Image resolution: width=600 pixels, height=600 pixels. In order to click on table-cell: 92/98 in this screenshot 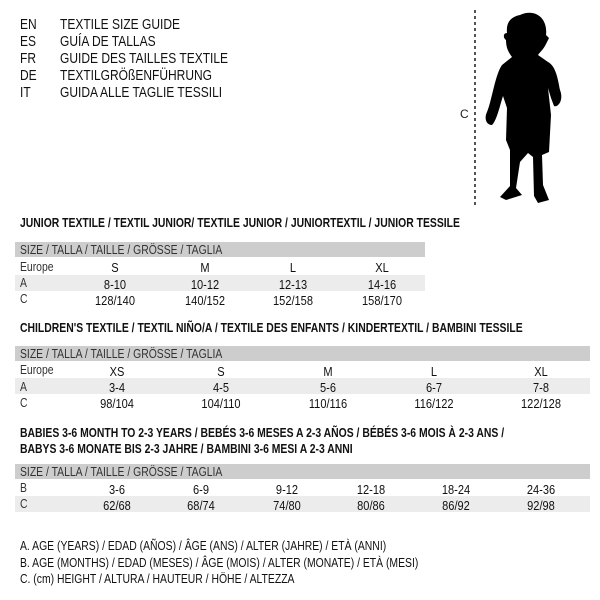, I will do `click(541, 505)`.